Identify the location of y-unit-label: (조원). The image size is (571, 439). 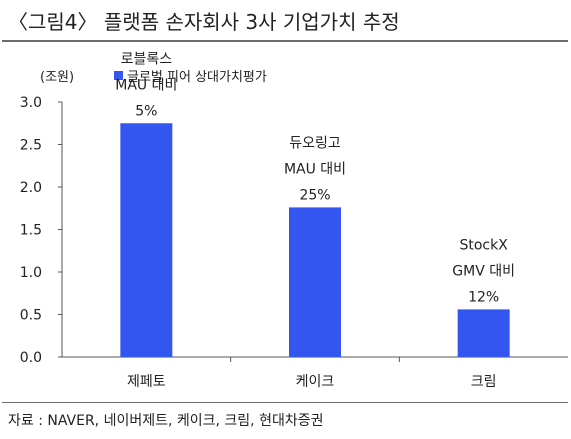
(57, 77).